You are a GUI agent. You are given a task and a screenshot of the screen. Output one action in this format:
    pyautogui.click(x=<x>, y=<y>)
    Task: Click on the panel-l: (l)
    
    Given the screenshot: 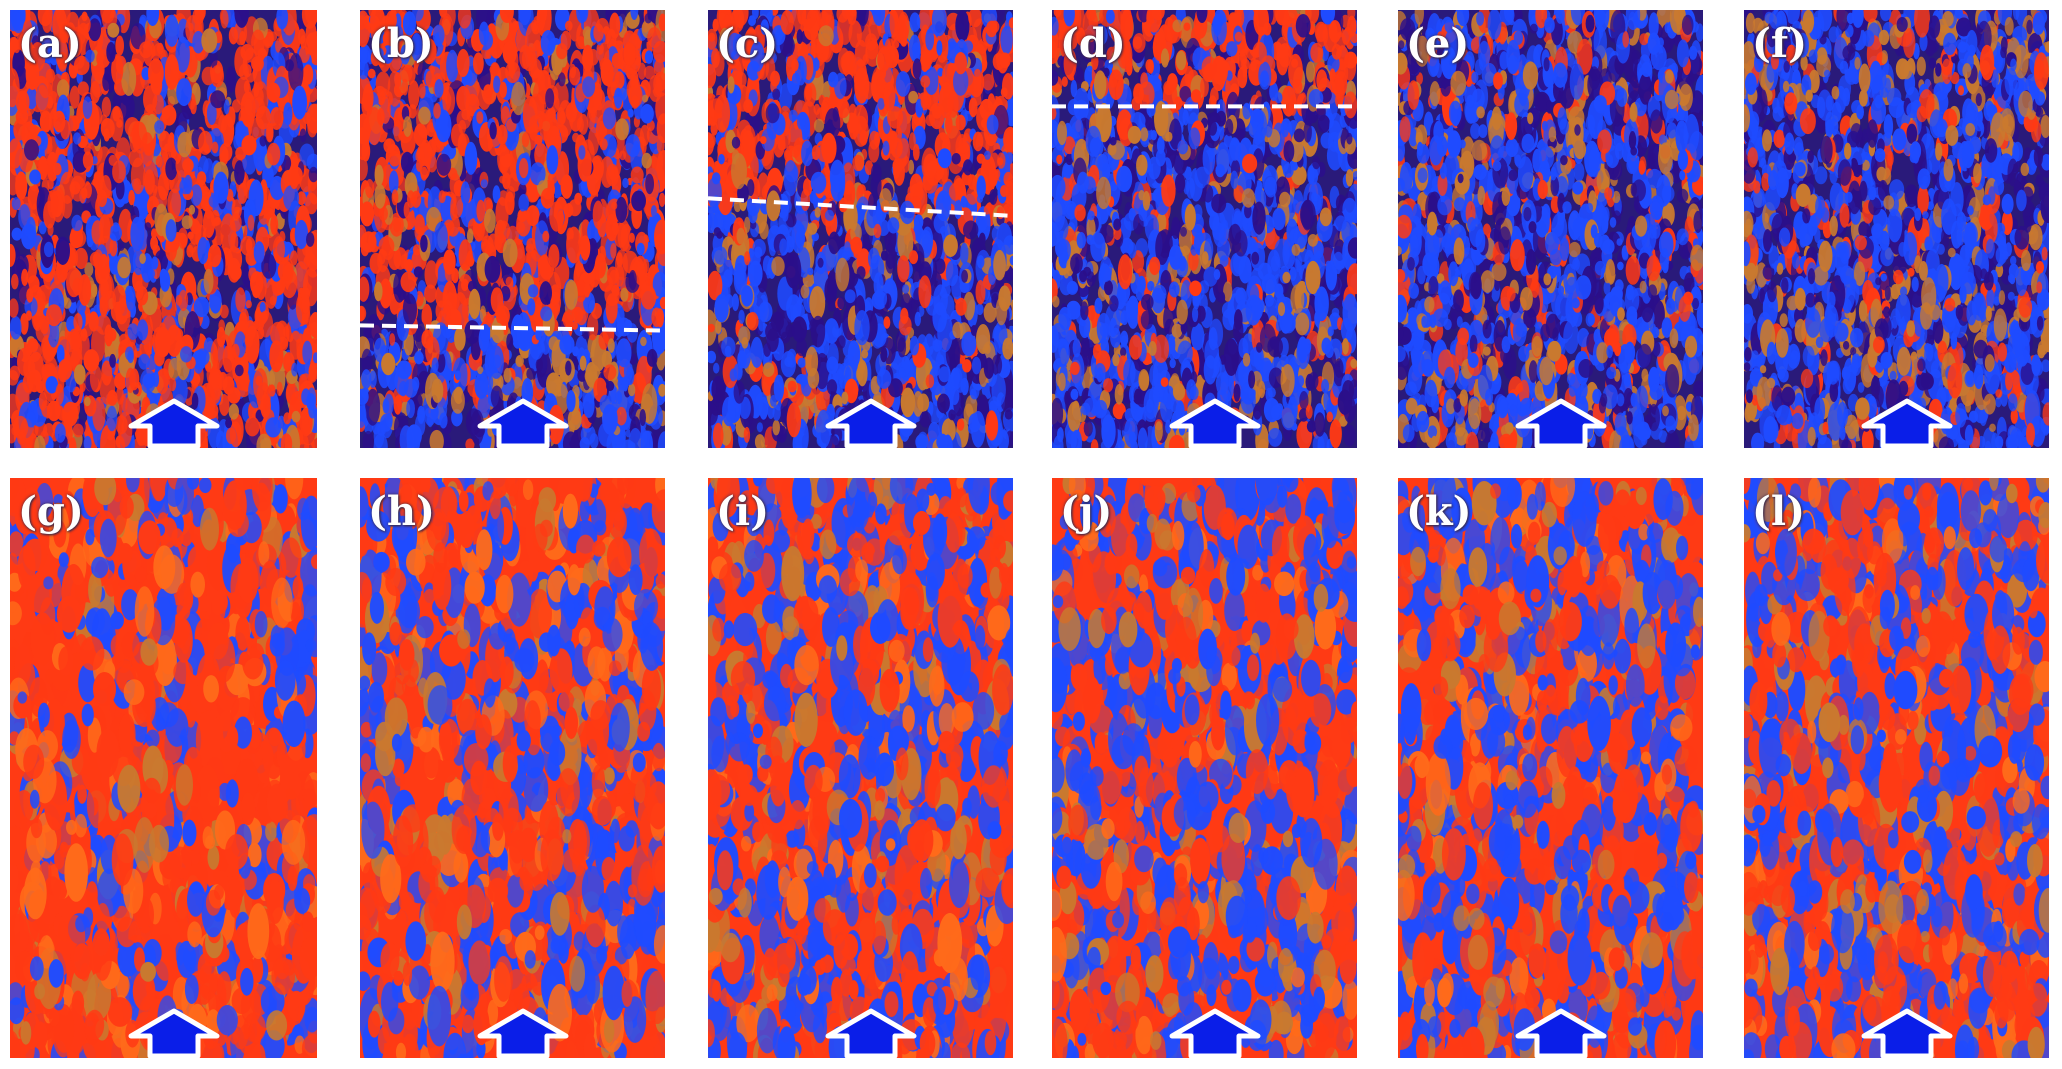 What is the action you would take?
    pyautogui.click(x=1896, y=768)
    